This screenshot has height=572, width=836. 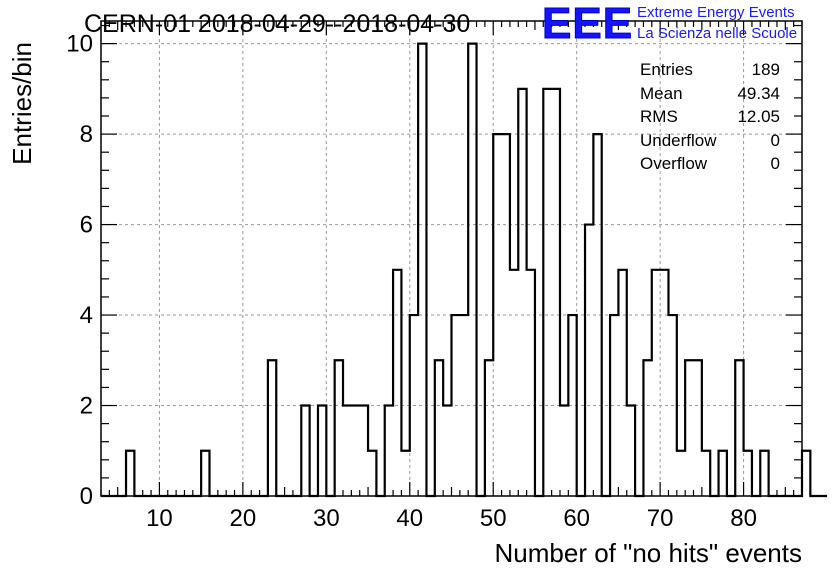 I want to click on logo-line-1: Extreme Energy Events, so click(x=716, y=12).